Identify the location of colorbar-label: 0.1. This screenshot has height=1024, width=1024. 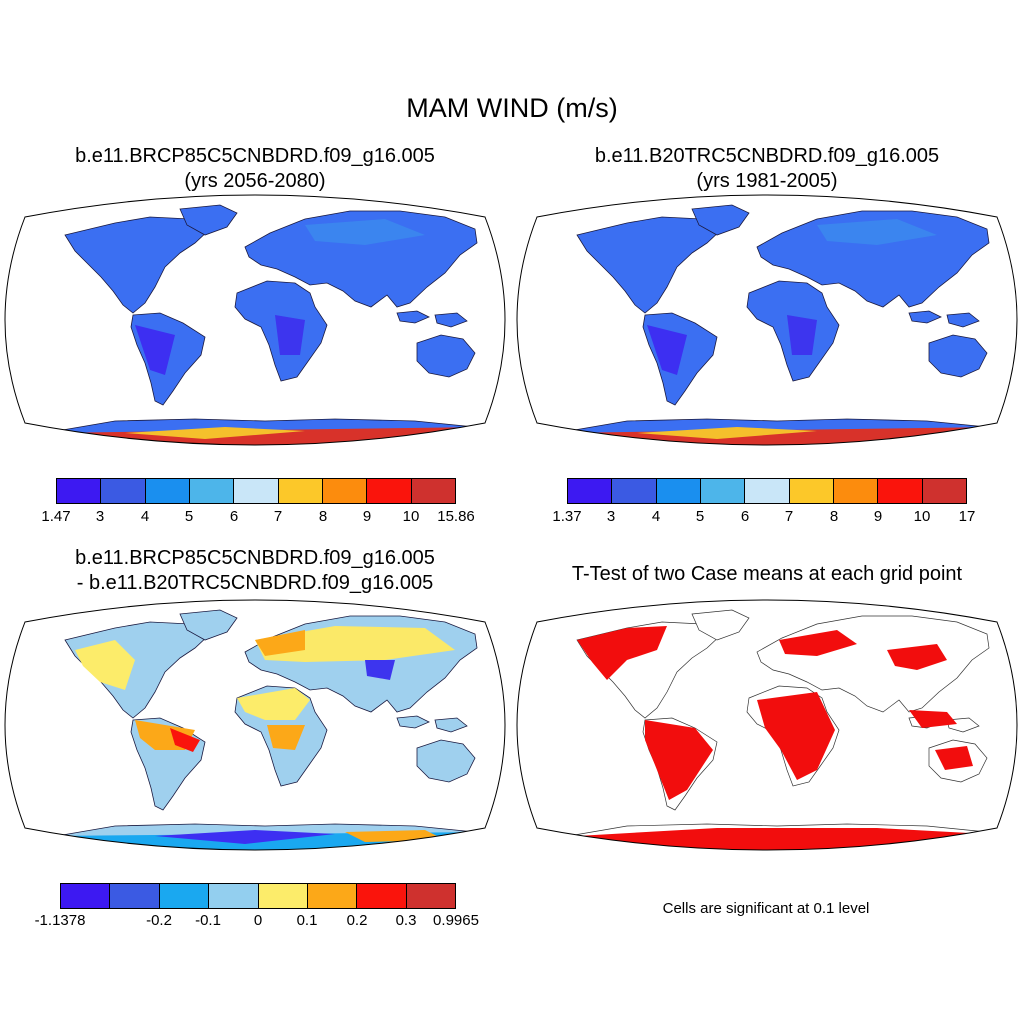
(307, 920).